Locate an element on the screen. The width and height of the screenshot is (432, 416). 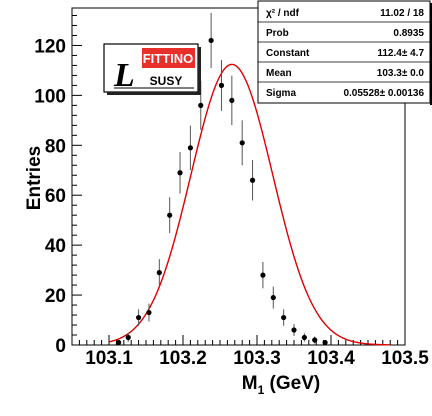
stats-label: Prob is located at coordinates (277, 33).